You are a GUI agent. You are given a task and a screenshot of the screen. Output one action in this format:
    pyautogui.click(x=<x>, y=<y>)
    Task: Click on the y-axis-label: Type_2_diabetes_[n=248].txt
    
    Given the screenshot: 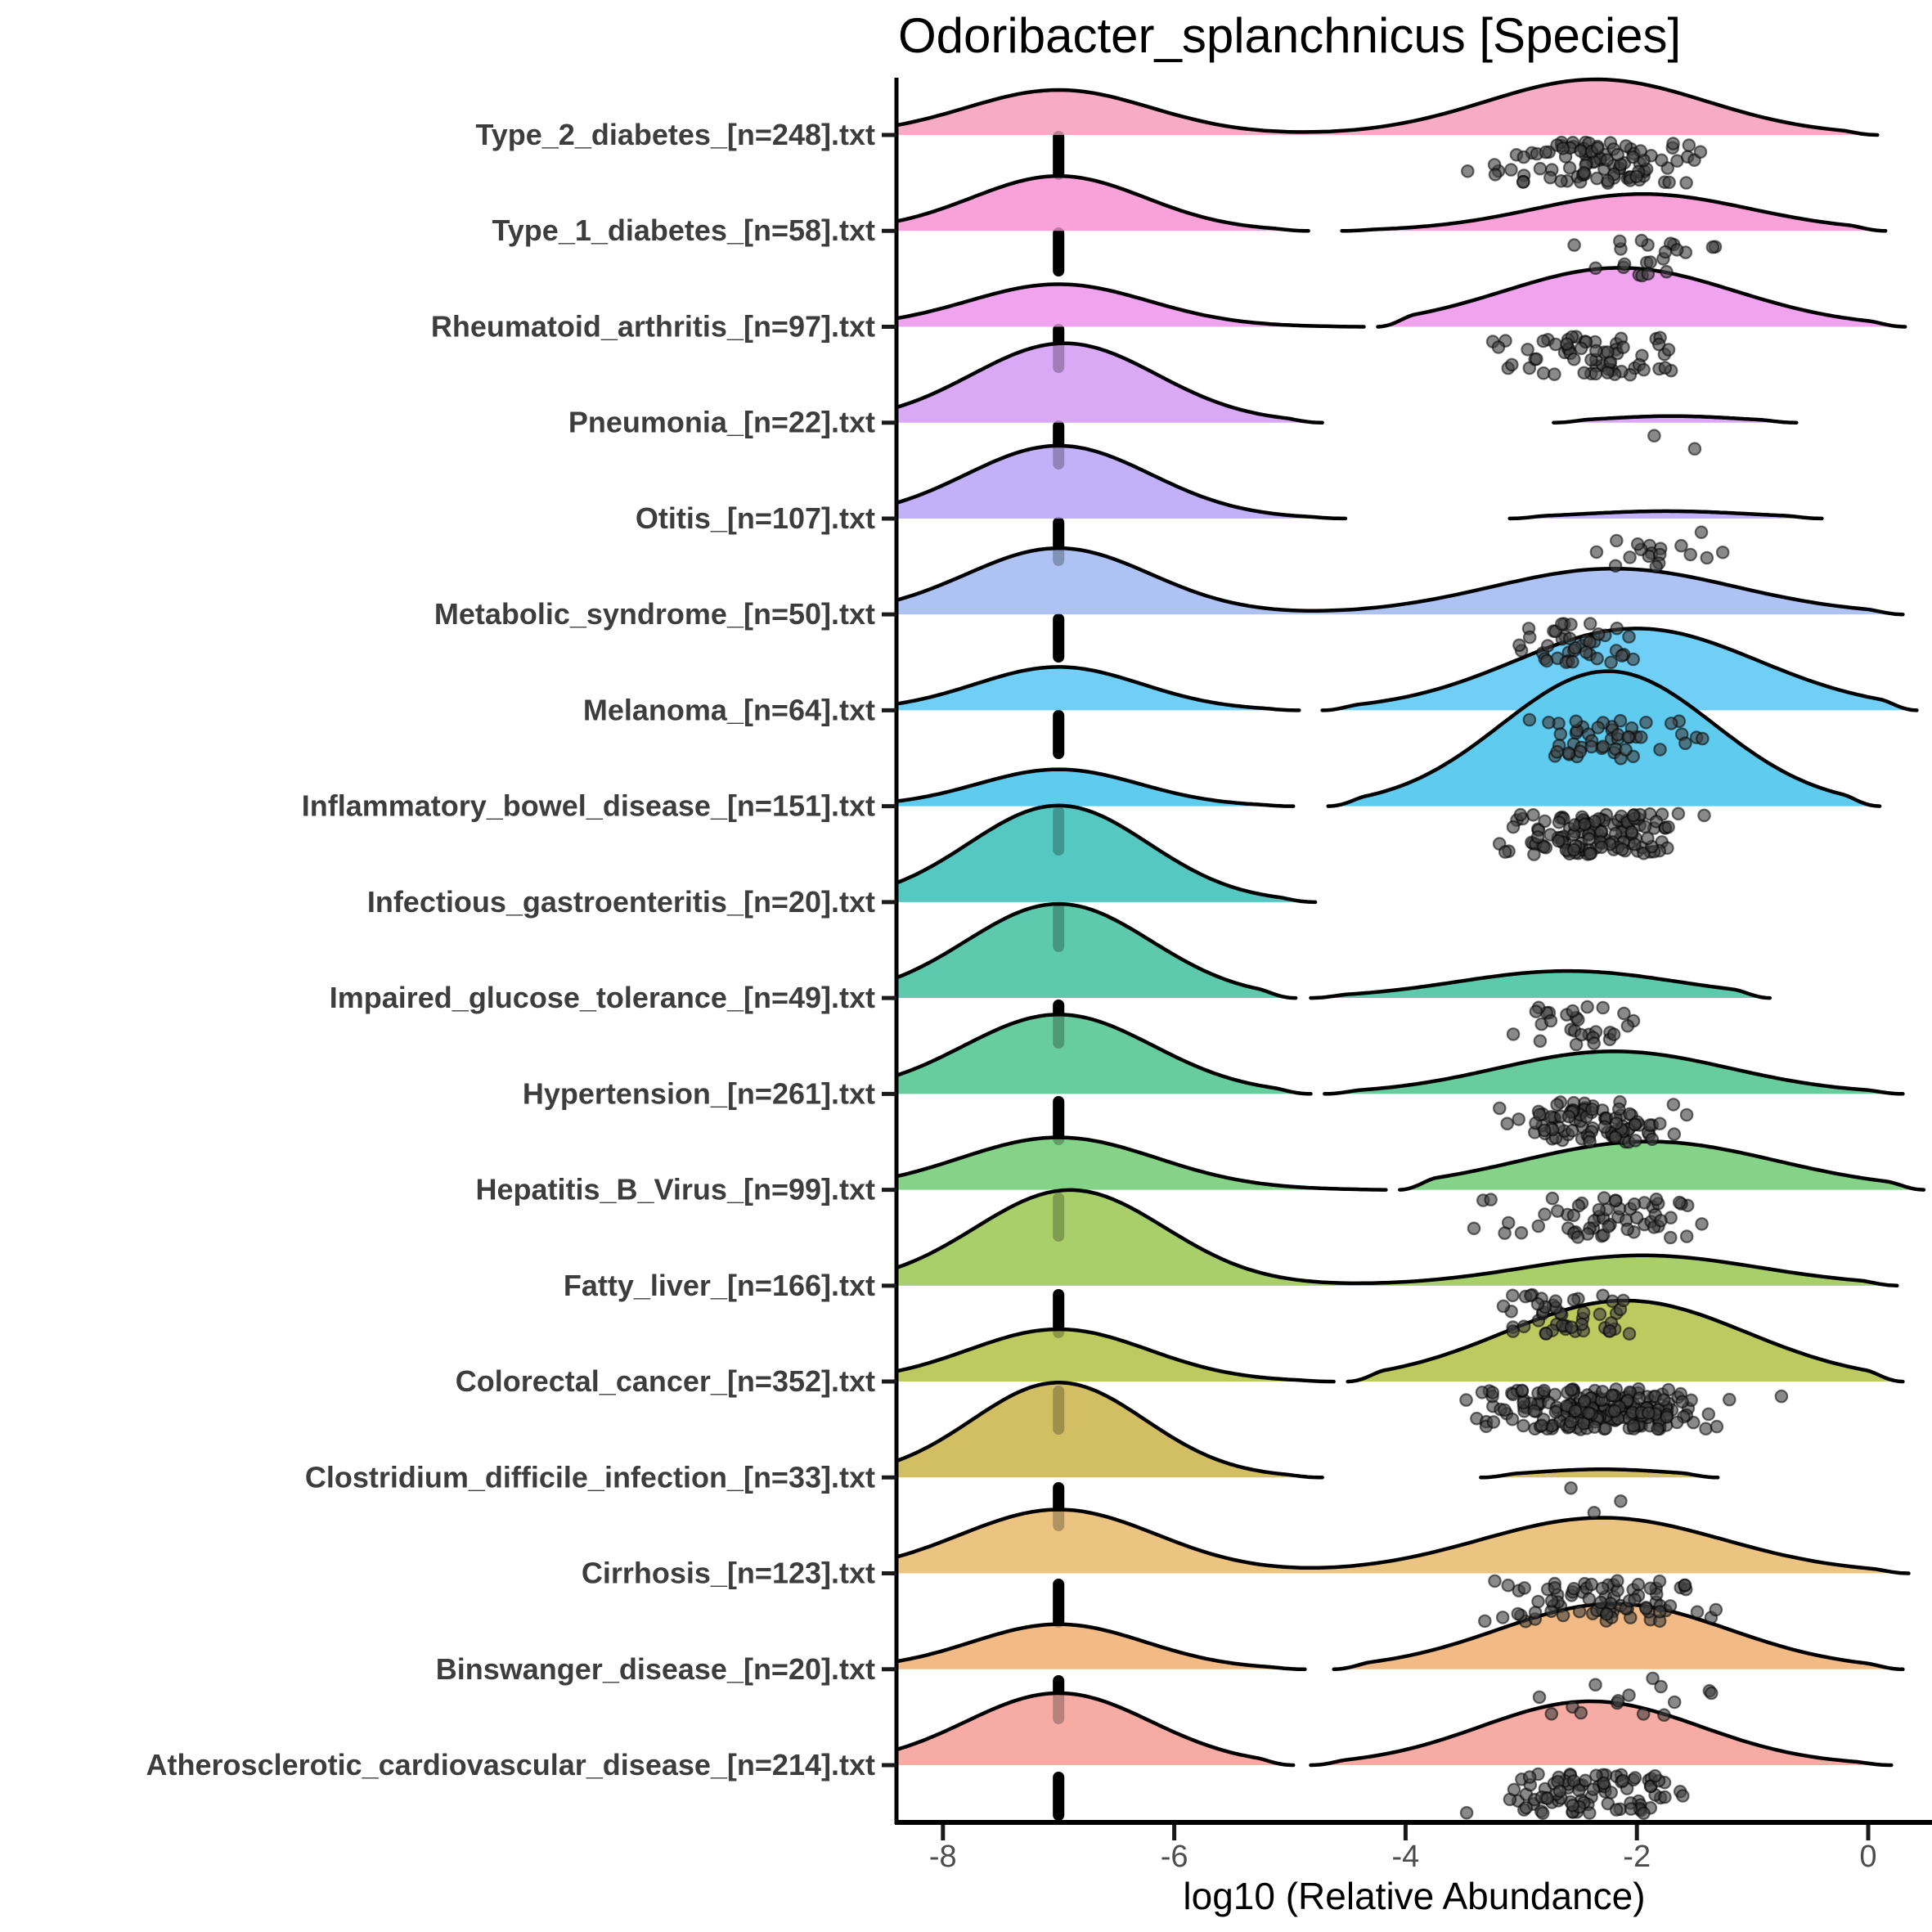 What is the action you would take?
    pyautogui.click(x=675, y=134)
    